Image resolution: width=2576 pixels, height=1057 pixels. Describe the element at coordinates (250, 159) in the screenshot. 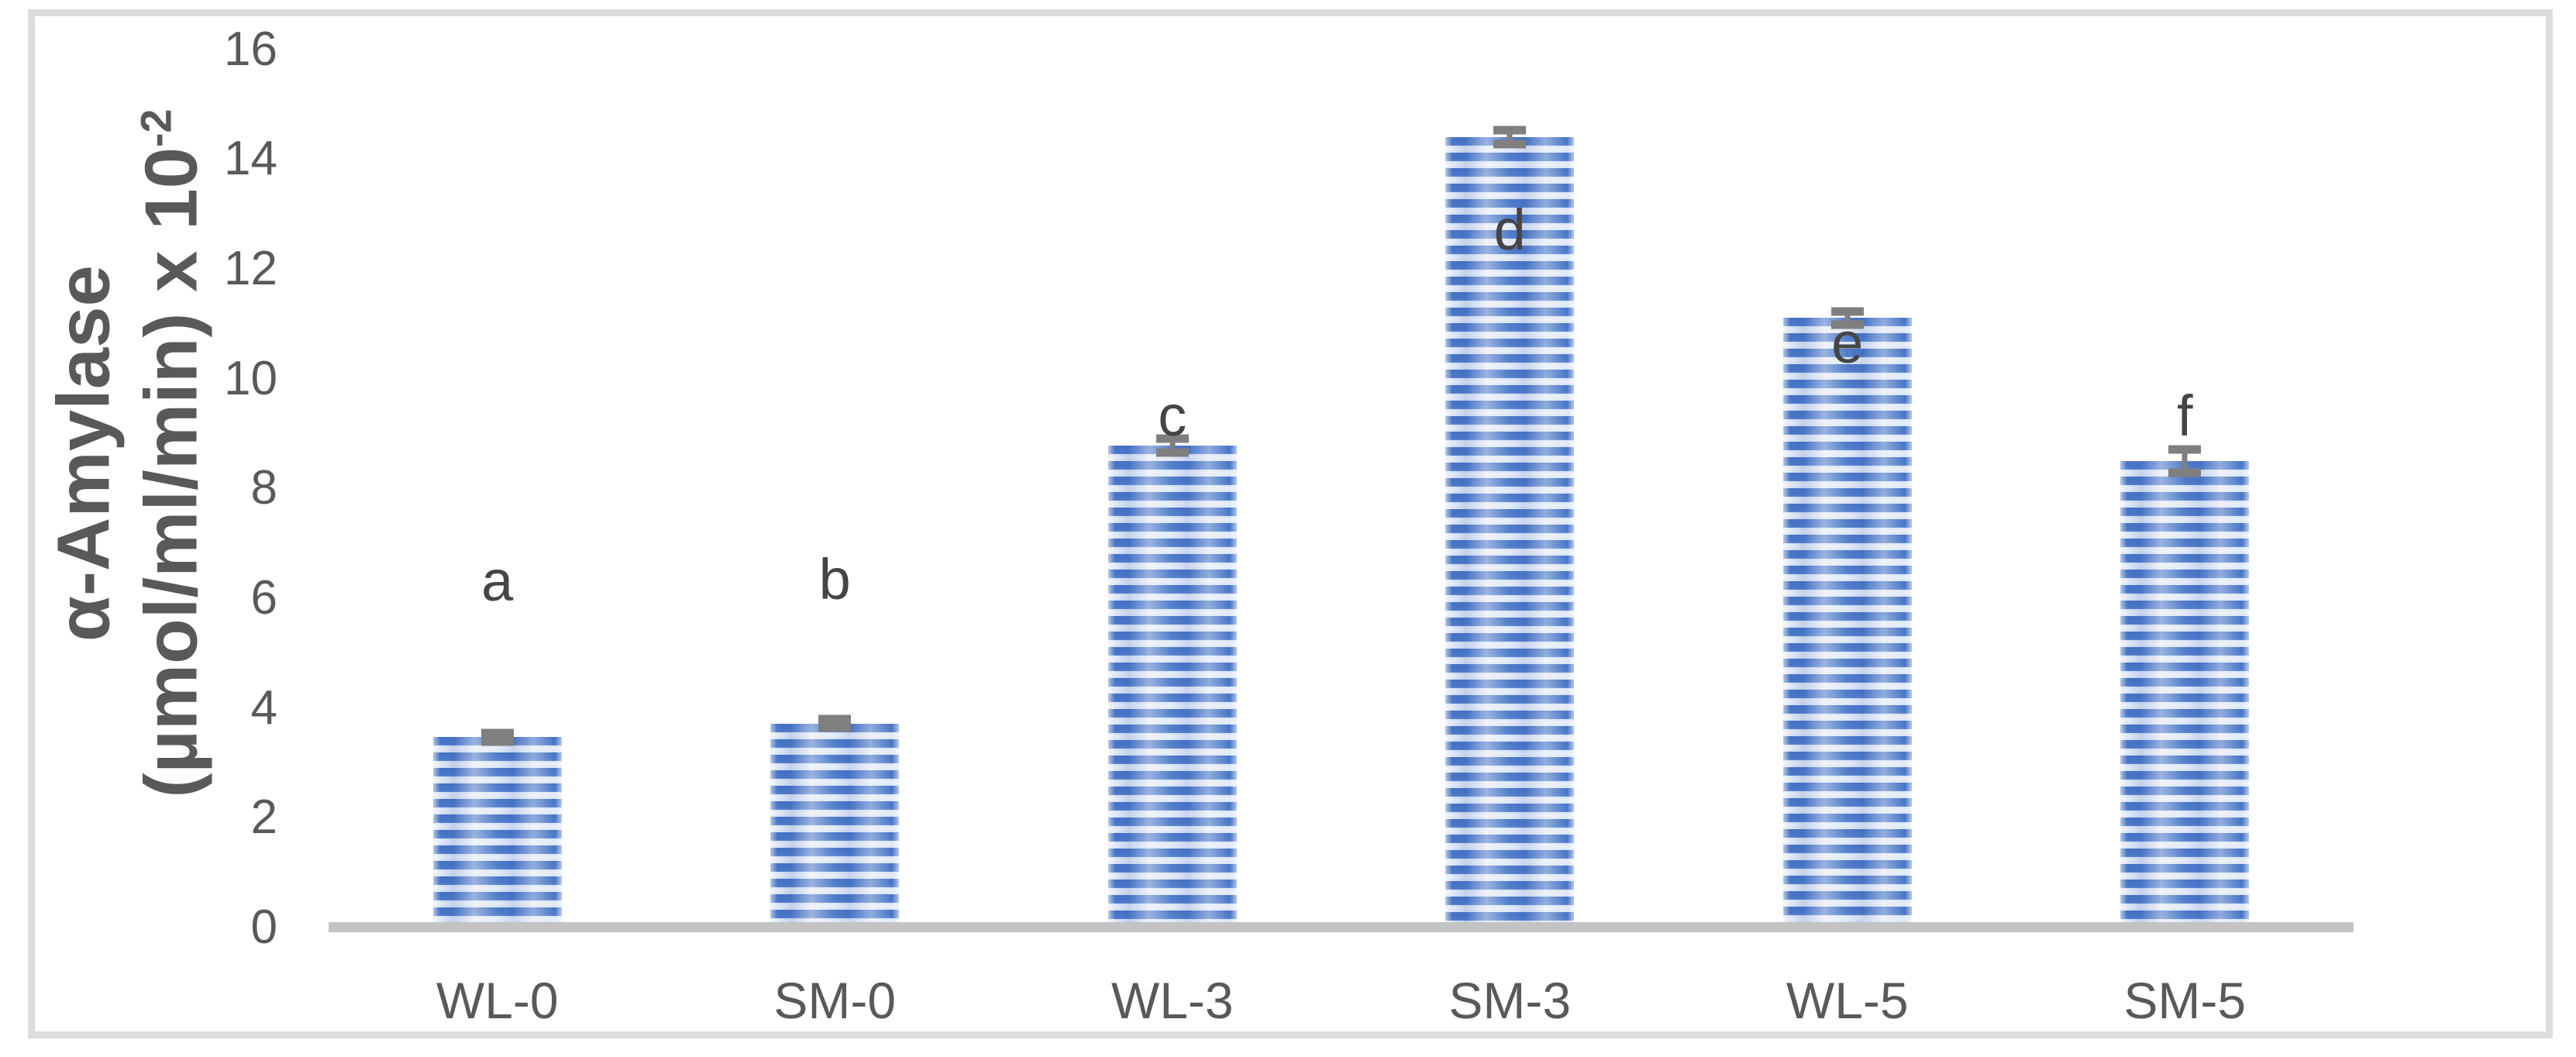

I see `y-axis-tick-label: 14` at that location.